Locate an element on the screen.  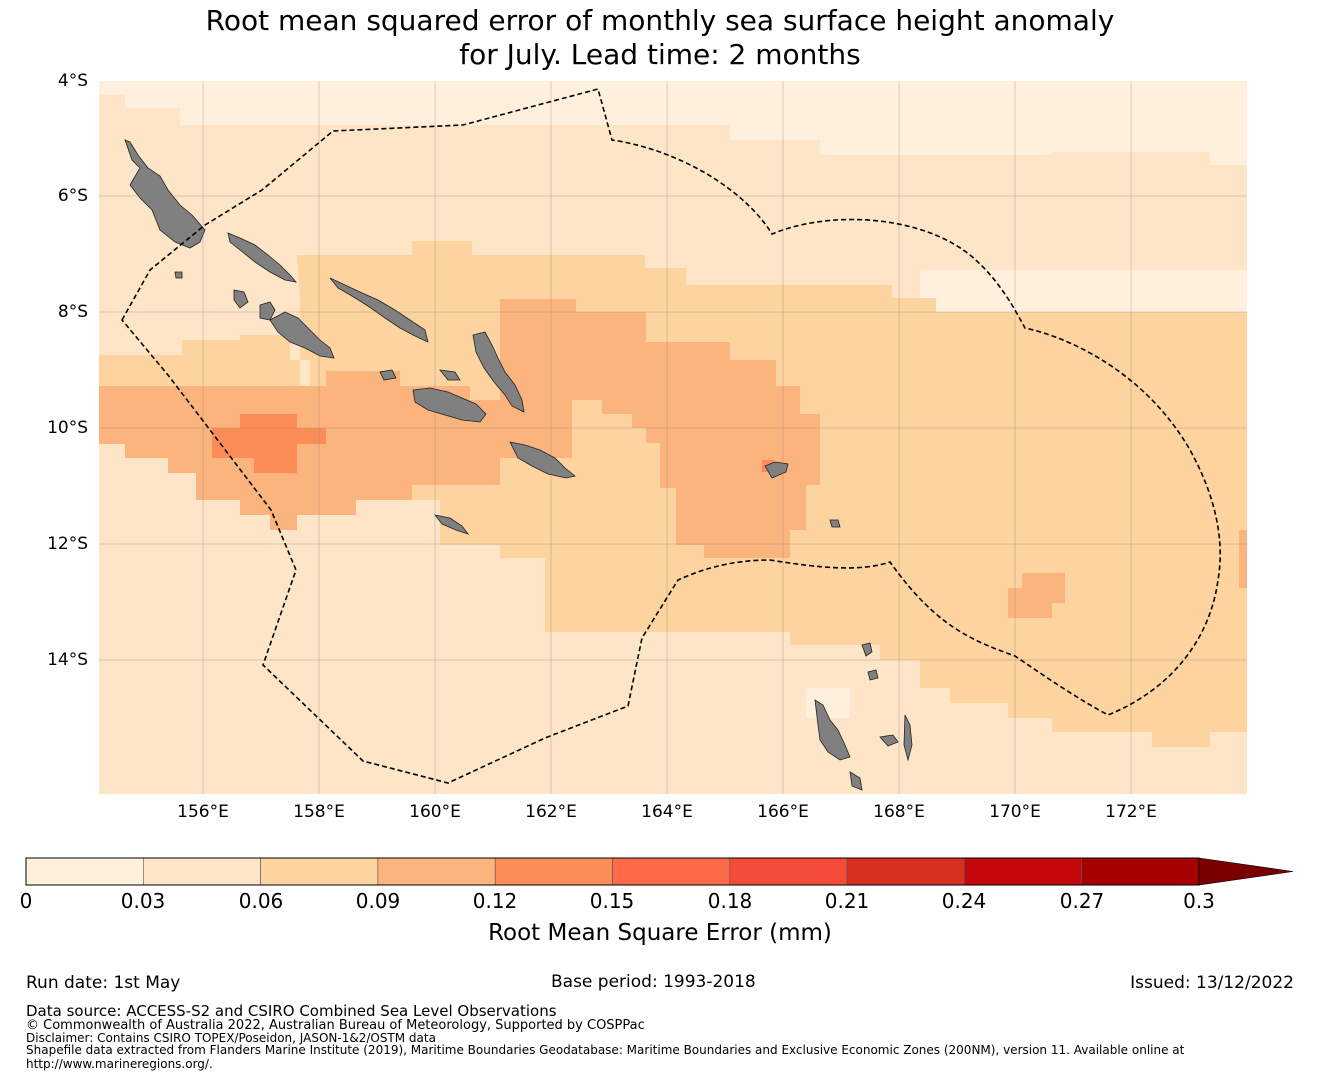
lon-label-172e: 172°E is located at coordinates (1131, 812).